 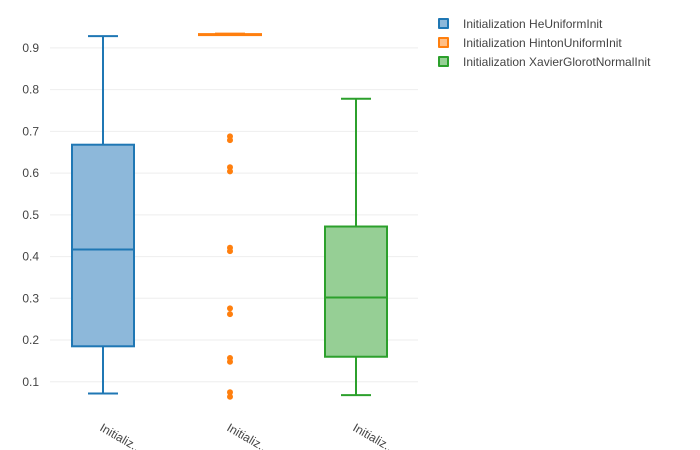 What do you see at coordinates (30, 131) in the screenshot?
I see `y-tick-label: 0.7` at bounding box center [30, 131].